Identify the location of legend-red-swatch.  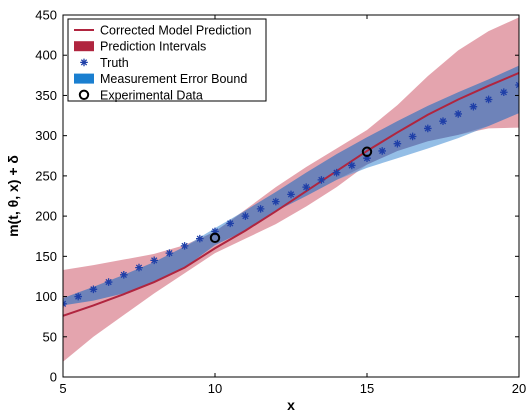
(84, 46).